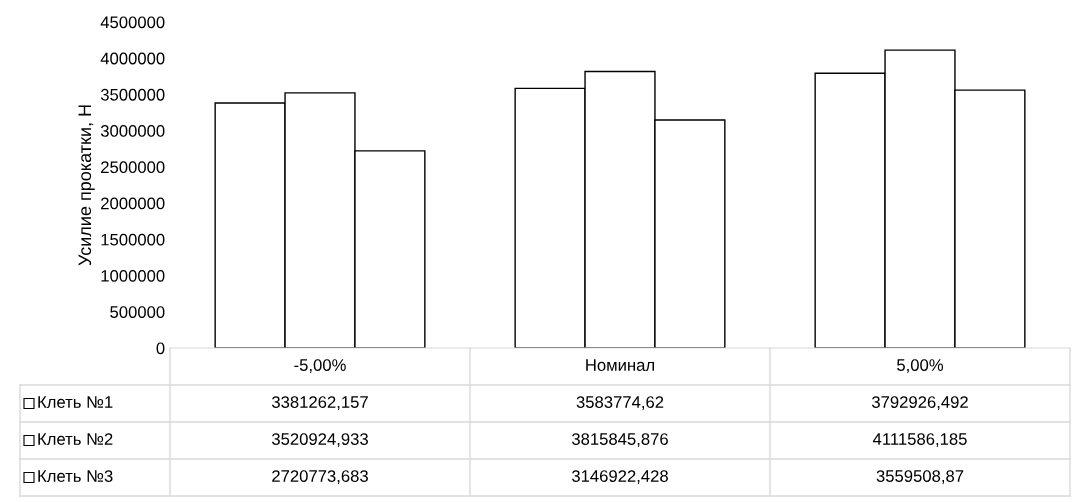  What do you see at coordinates (86, 185) in the screenshot?
I see `y-axis-title: Усилие прокатки, Н` at bounding box center [86, 185].